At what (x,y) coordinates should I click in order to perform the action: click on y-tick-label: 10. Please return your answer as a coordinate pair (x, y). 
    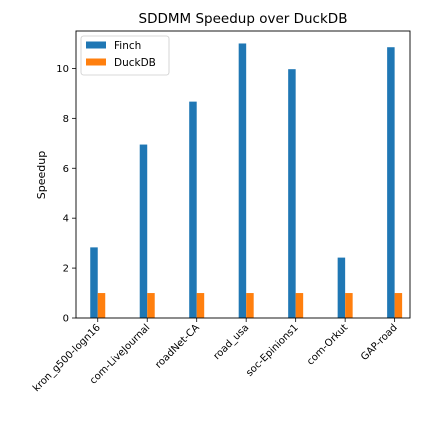
    Looking at the image, I should click on (62, 69).